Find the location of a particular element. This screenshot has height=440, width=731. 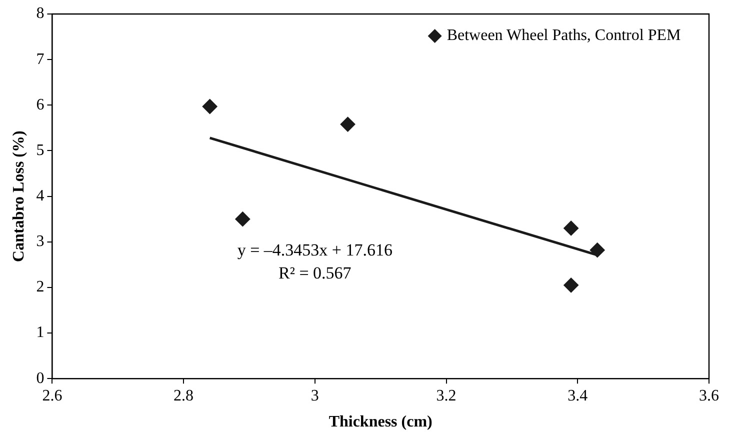

x-tick-label: 3.4 is located at coordinates (578, 395).